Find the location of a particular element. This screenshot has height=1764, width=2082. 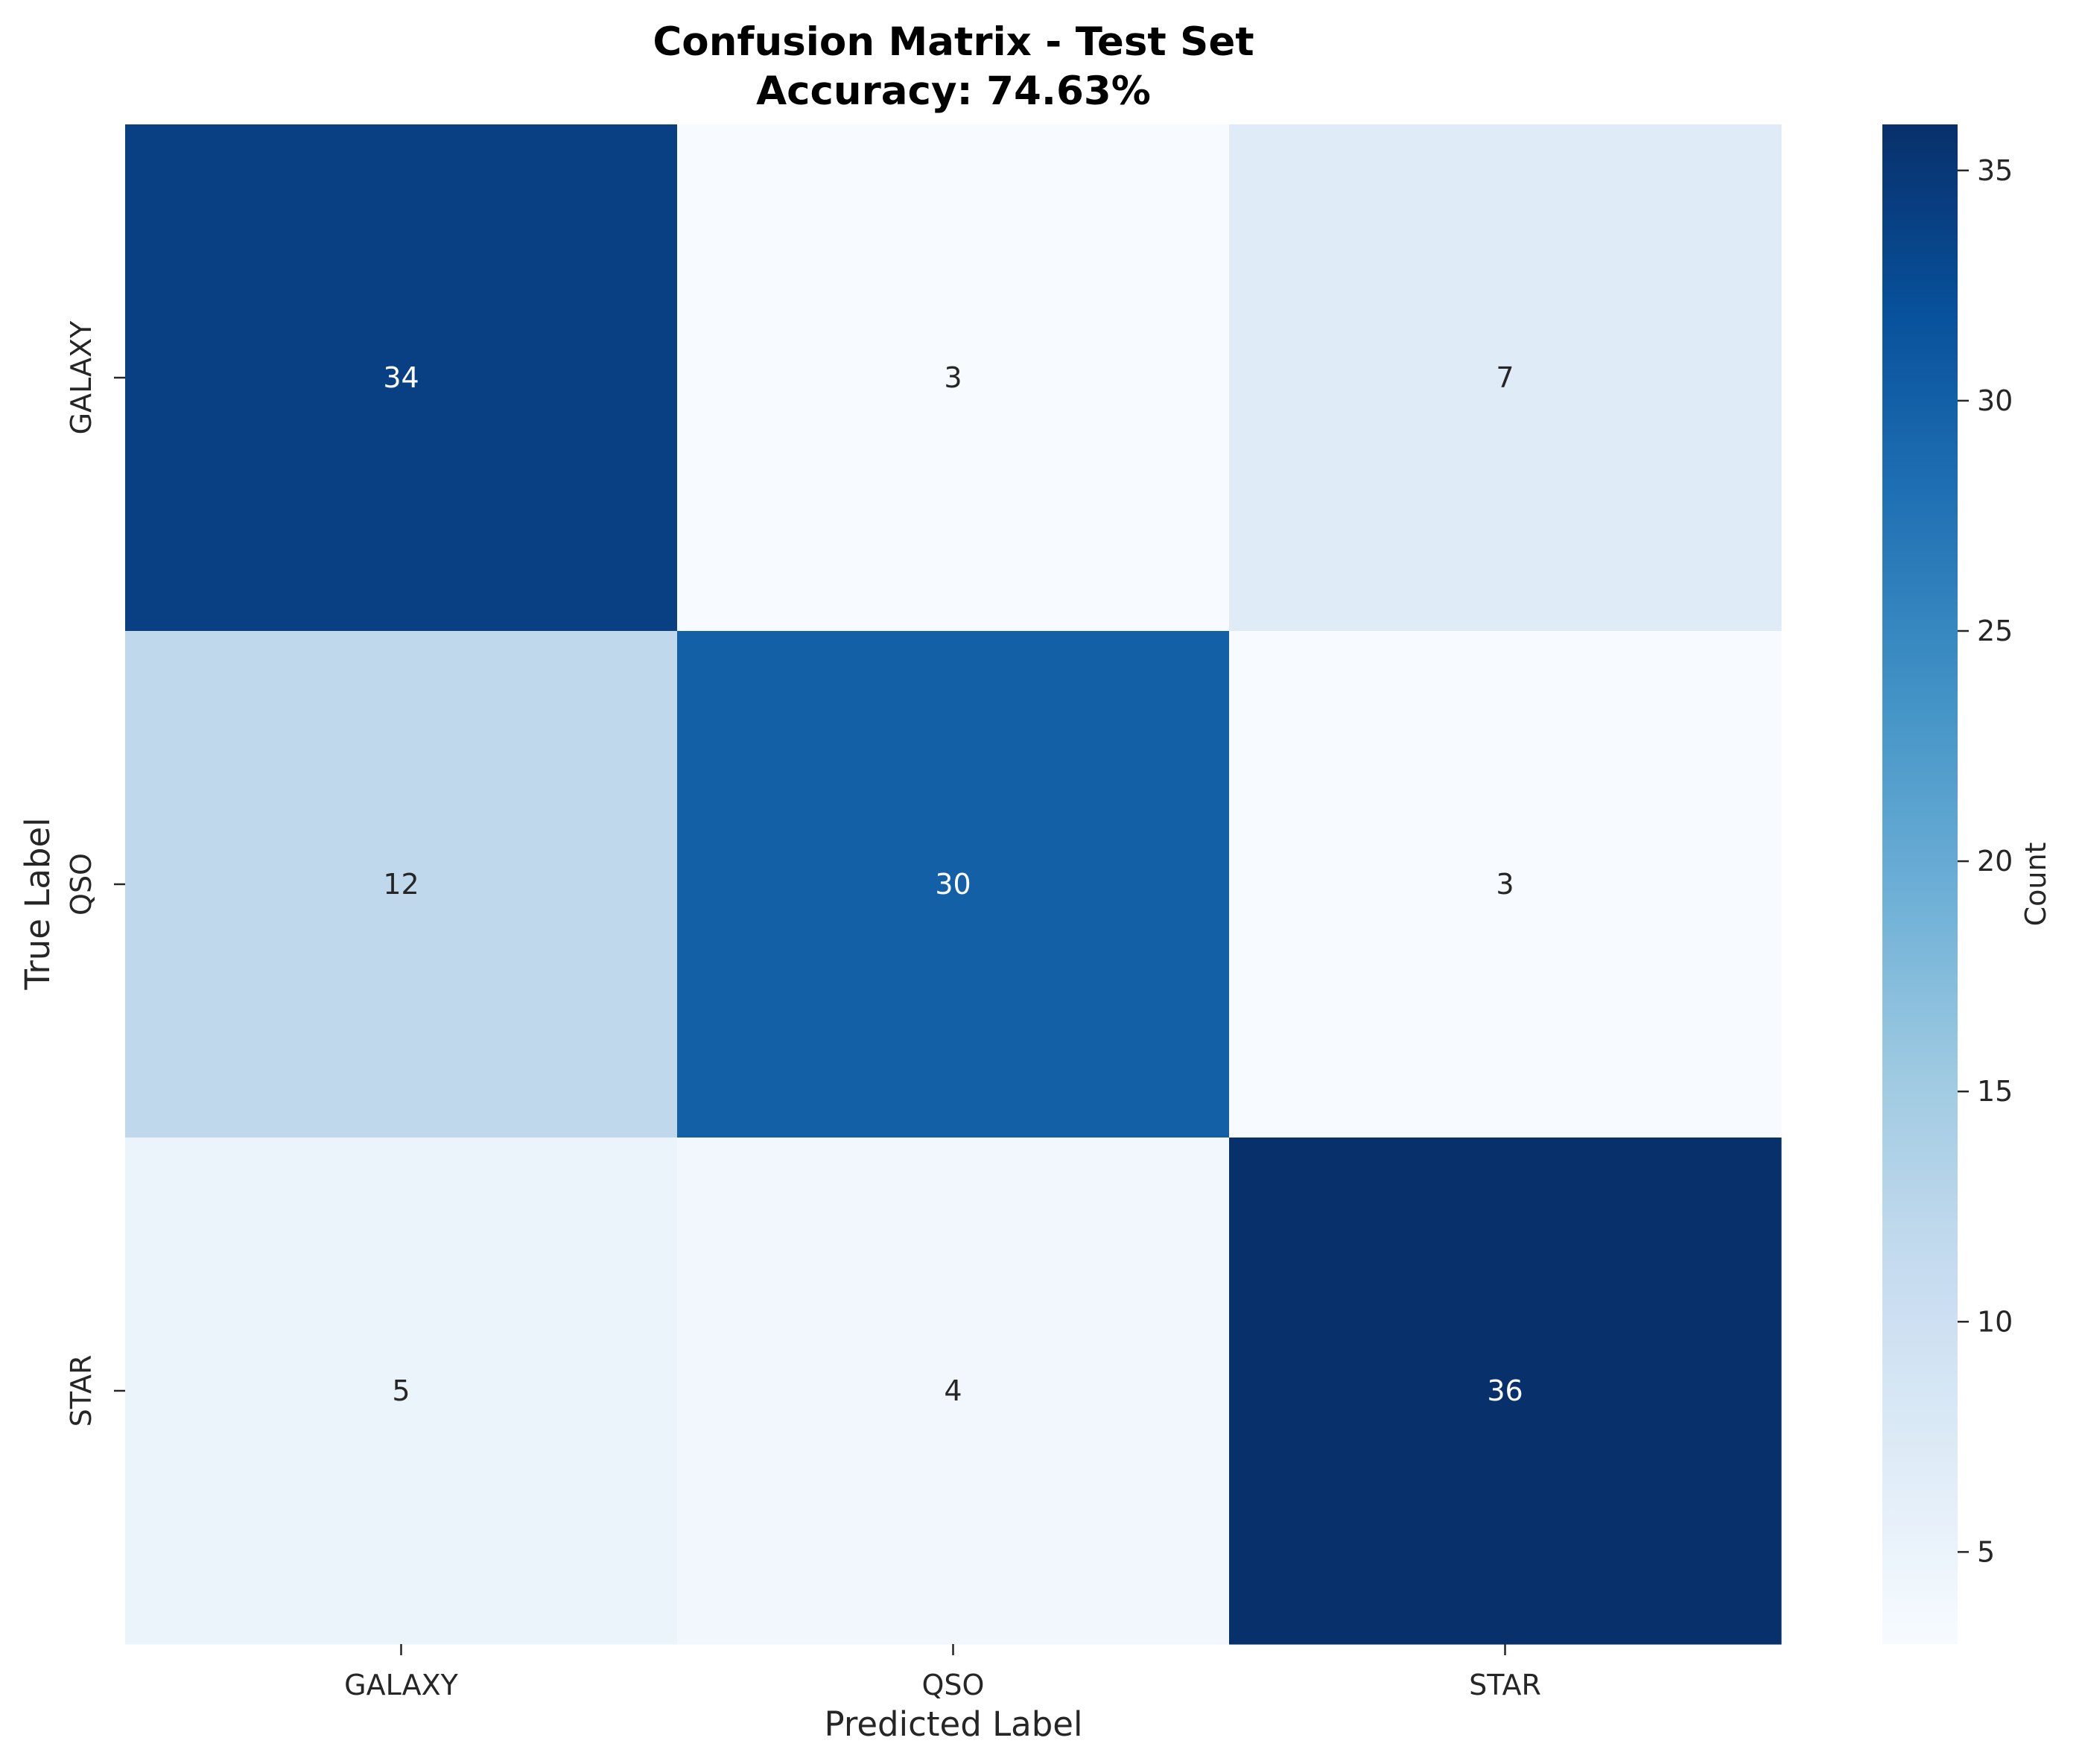

heatmap-cell-galaxy-qso is located at coordinates (954, 378).